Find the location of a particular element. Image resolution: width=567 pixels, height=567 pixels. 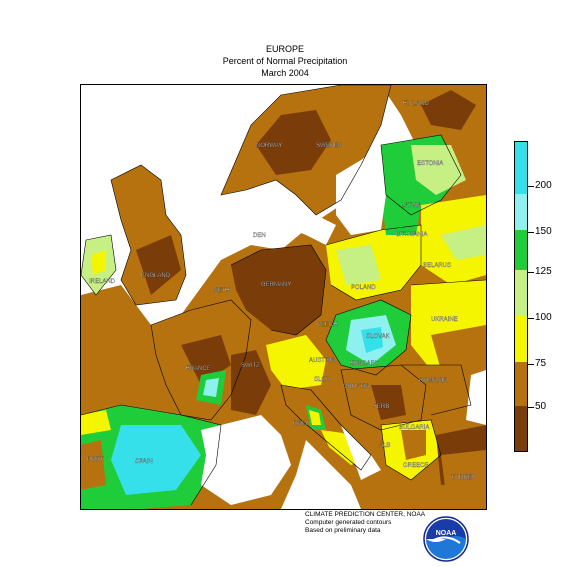

label-switz: SWITZ is located at coordinates (250, 366).